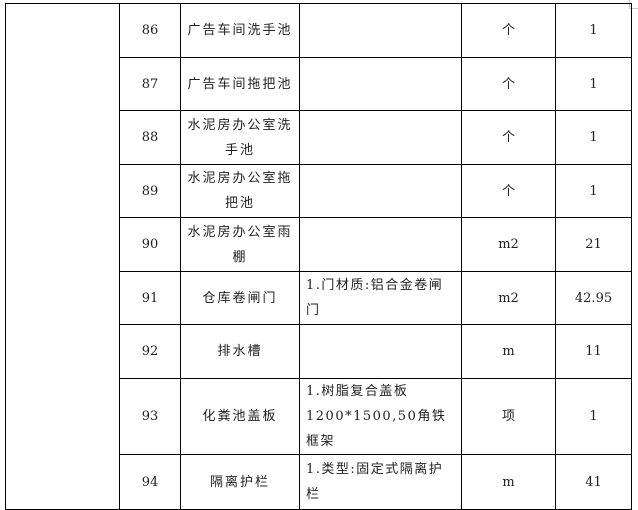 Image resolution: width=638 pixels, height=510 pixels. Describe the element at coordinates (380, 298) in the screenshot. I see `item-spec: 1.门材质:铝合金卷闸门` at that location.